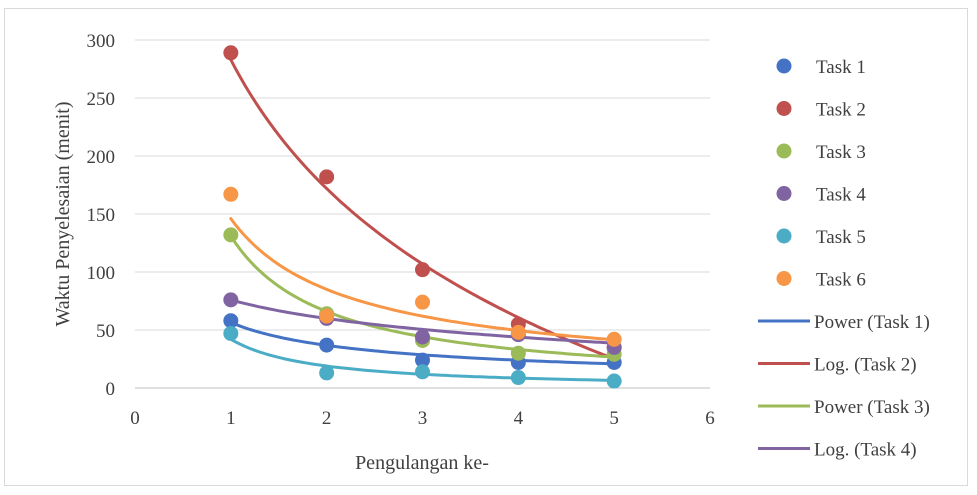  Describe the element at coordinates (63, 214) in the screenshot. I see `y-axis-title: Waktu Penyelesaian (menit)` at that location.